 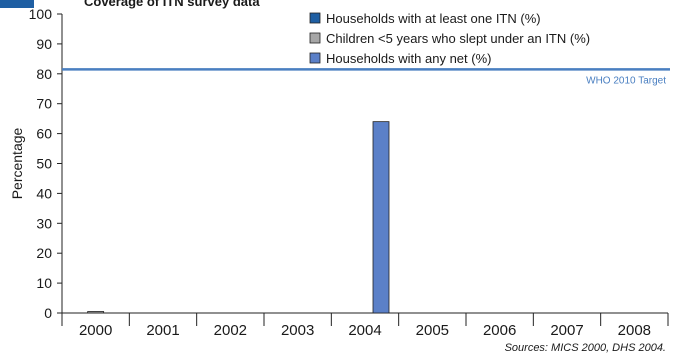 What do you see at coordinates (17, 163) in the screenshot?
I see `y-axis-title: Percentage` at bounding box center [17, 163].